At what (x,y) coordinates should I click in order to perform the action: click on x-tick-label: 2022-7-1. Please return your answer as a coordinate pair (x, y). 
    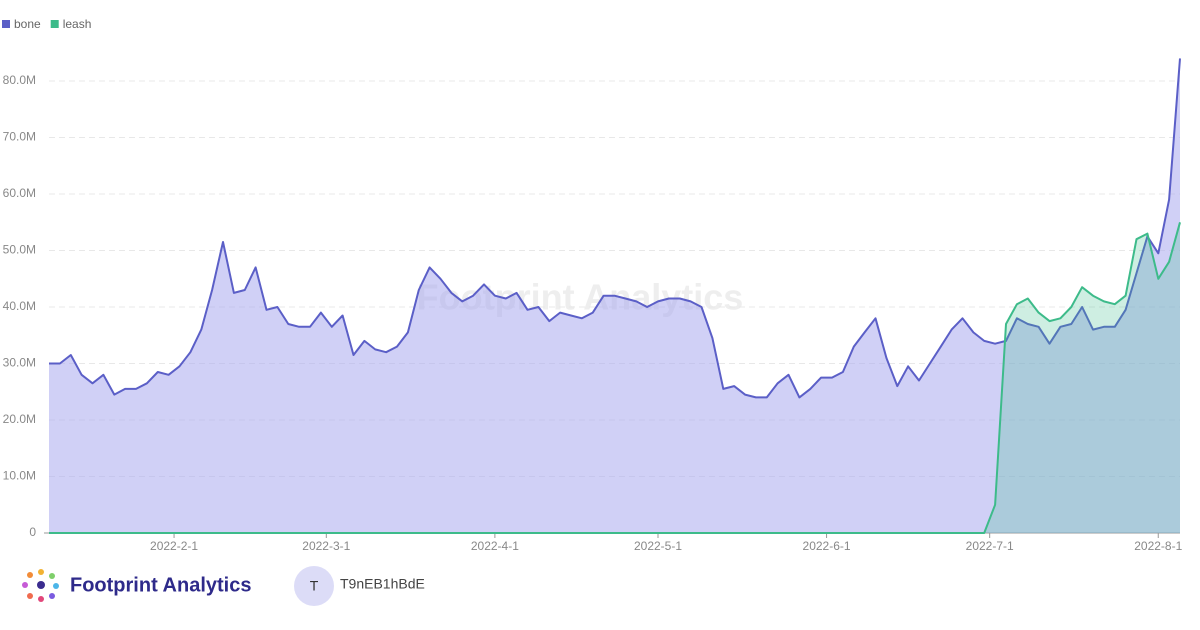
    Looking at the image, I should click on (990, 546).